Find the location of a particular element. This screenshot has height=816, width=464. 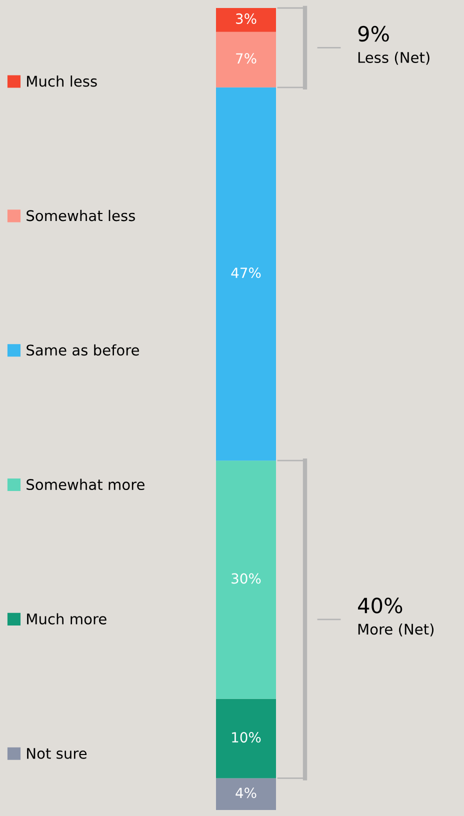

data-label: 47% is located at coordinates (246, 273).